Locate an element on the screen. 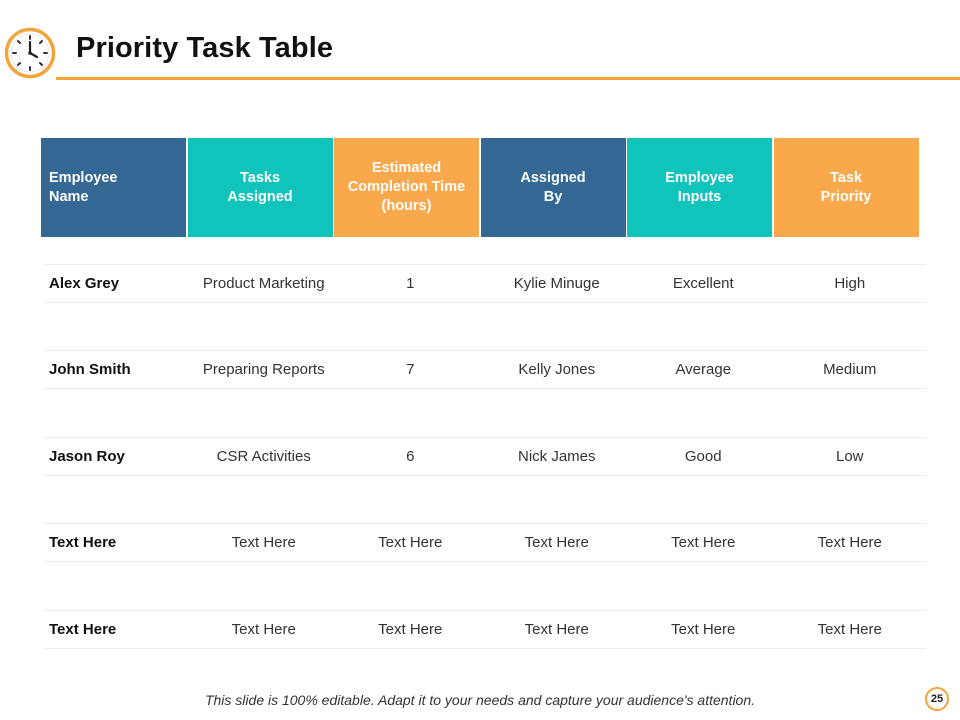 This screenshot has height=720, width=960. cell-task-priority: High is located at coordinates (850, 283).